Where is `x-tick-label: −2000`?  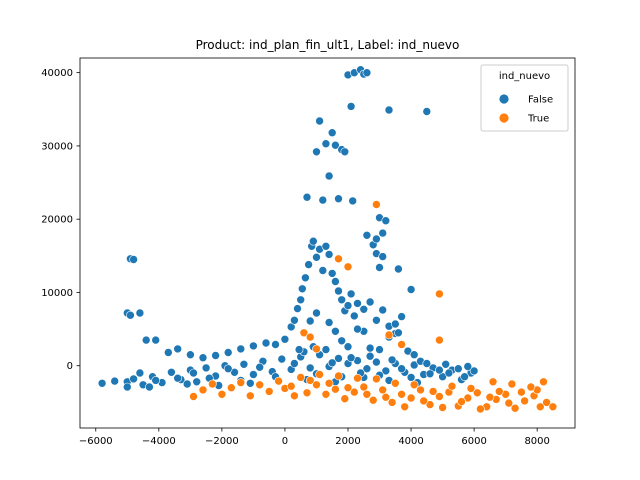
x-tick-label: −2000 is located at coordinates (222, 441).